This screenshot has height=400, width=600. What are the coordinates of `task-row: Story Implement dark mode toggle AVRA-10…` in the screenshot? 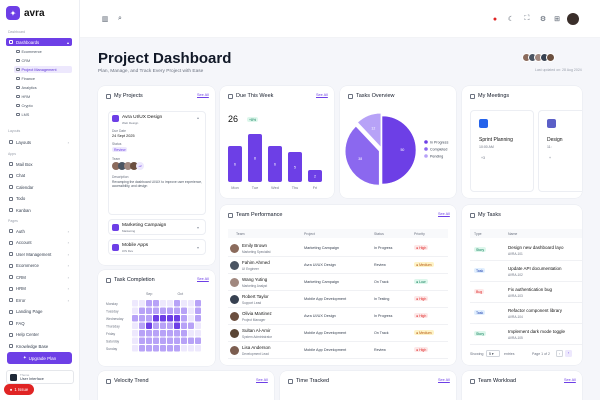 It's located at (526, 335).